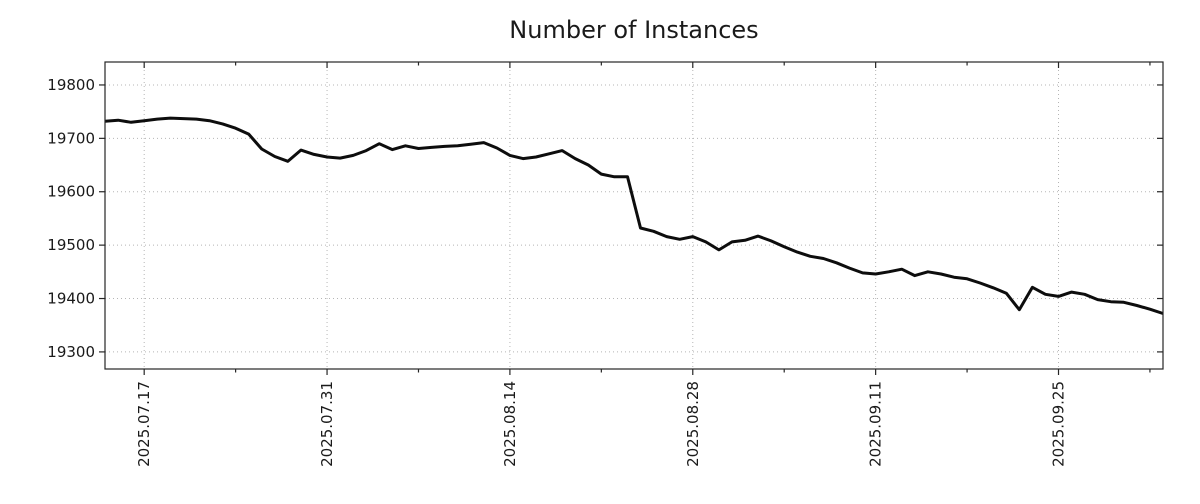  What do you see at coordinates (633, 30) in the screenshot?
I see `chart-title: Number of Instances` at bounding box center [633, 30].